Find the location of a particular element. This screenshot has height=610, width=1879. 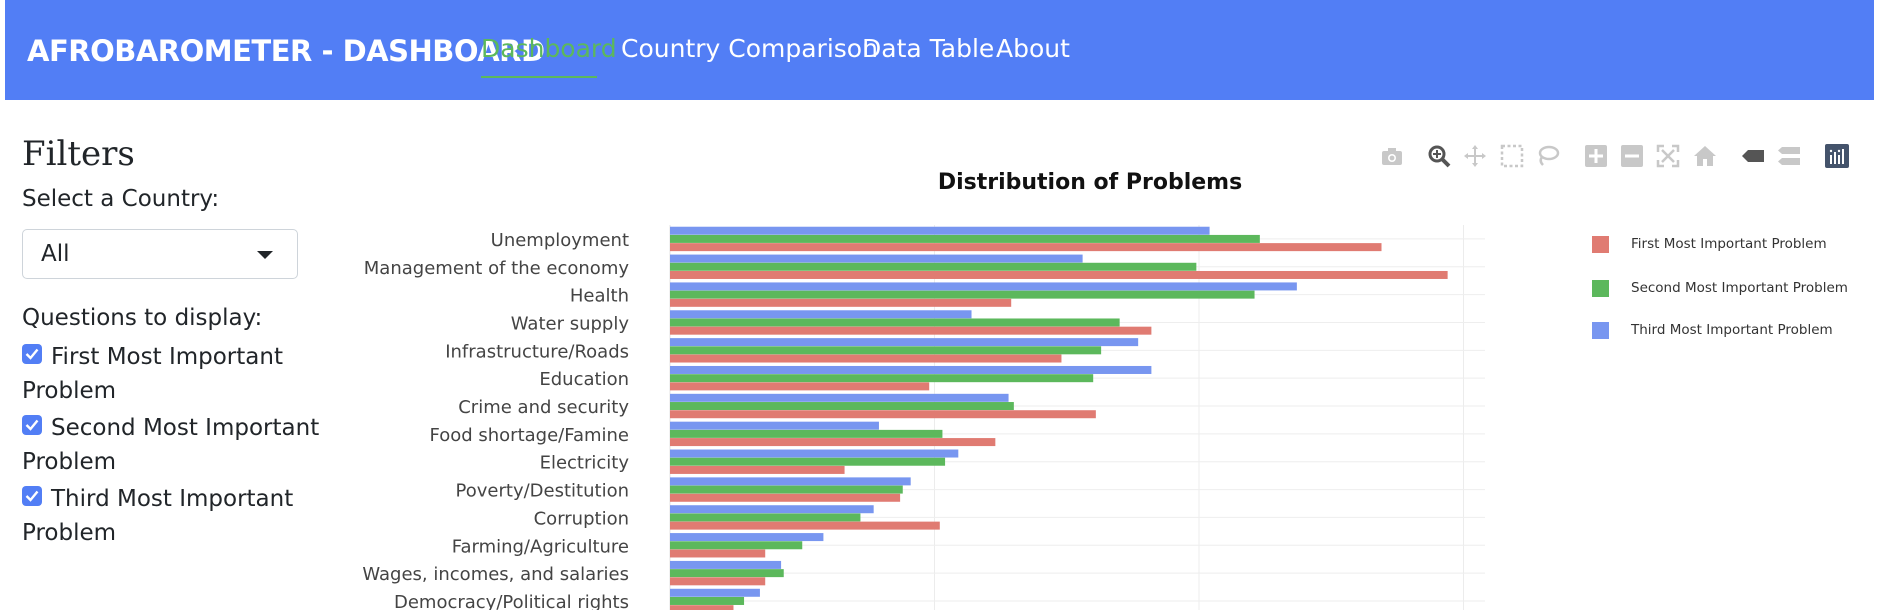

lasso-icon is located at coordinates (1548, 156).